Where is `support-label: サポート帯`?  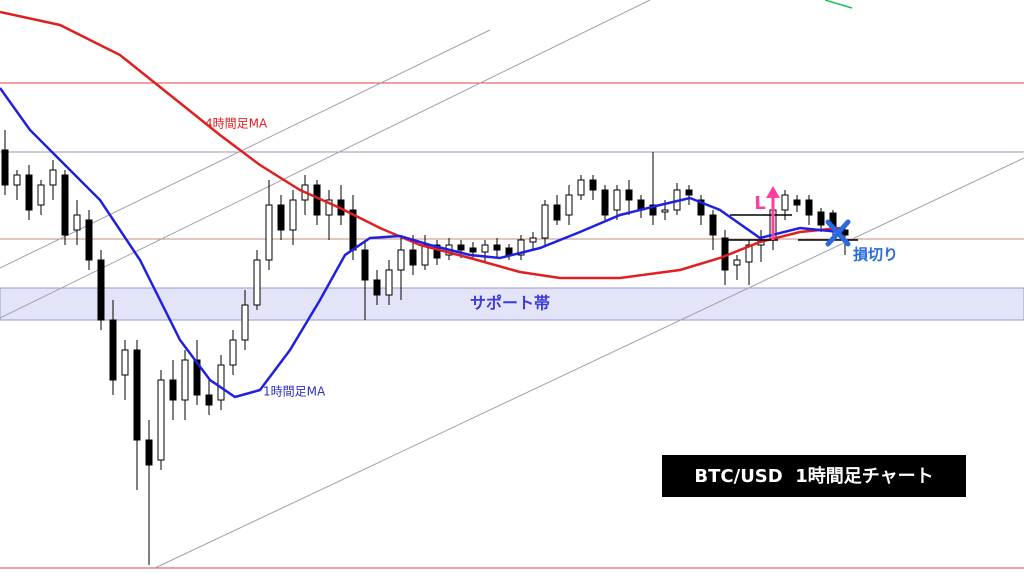
support-label: サポート帯 is located at coordinates (510, 303).